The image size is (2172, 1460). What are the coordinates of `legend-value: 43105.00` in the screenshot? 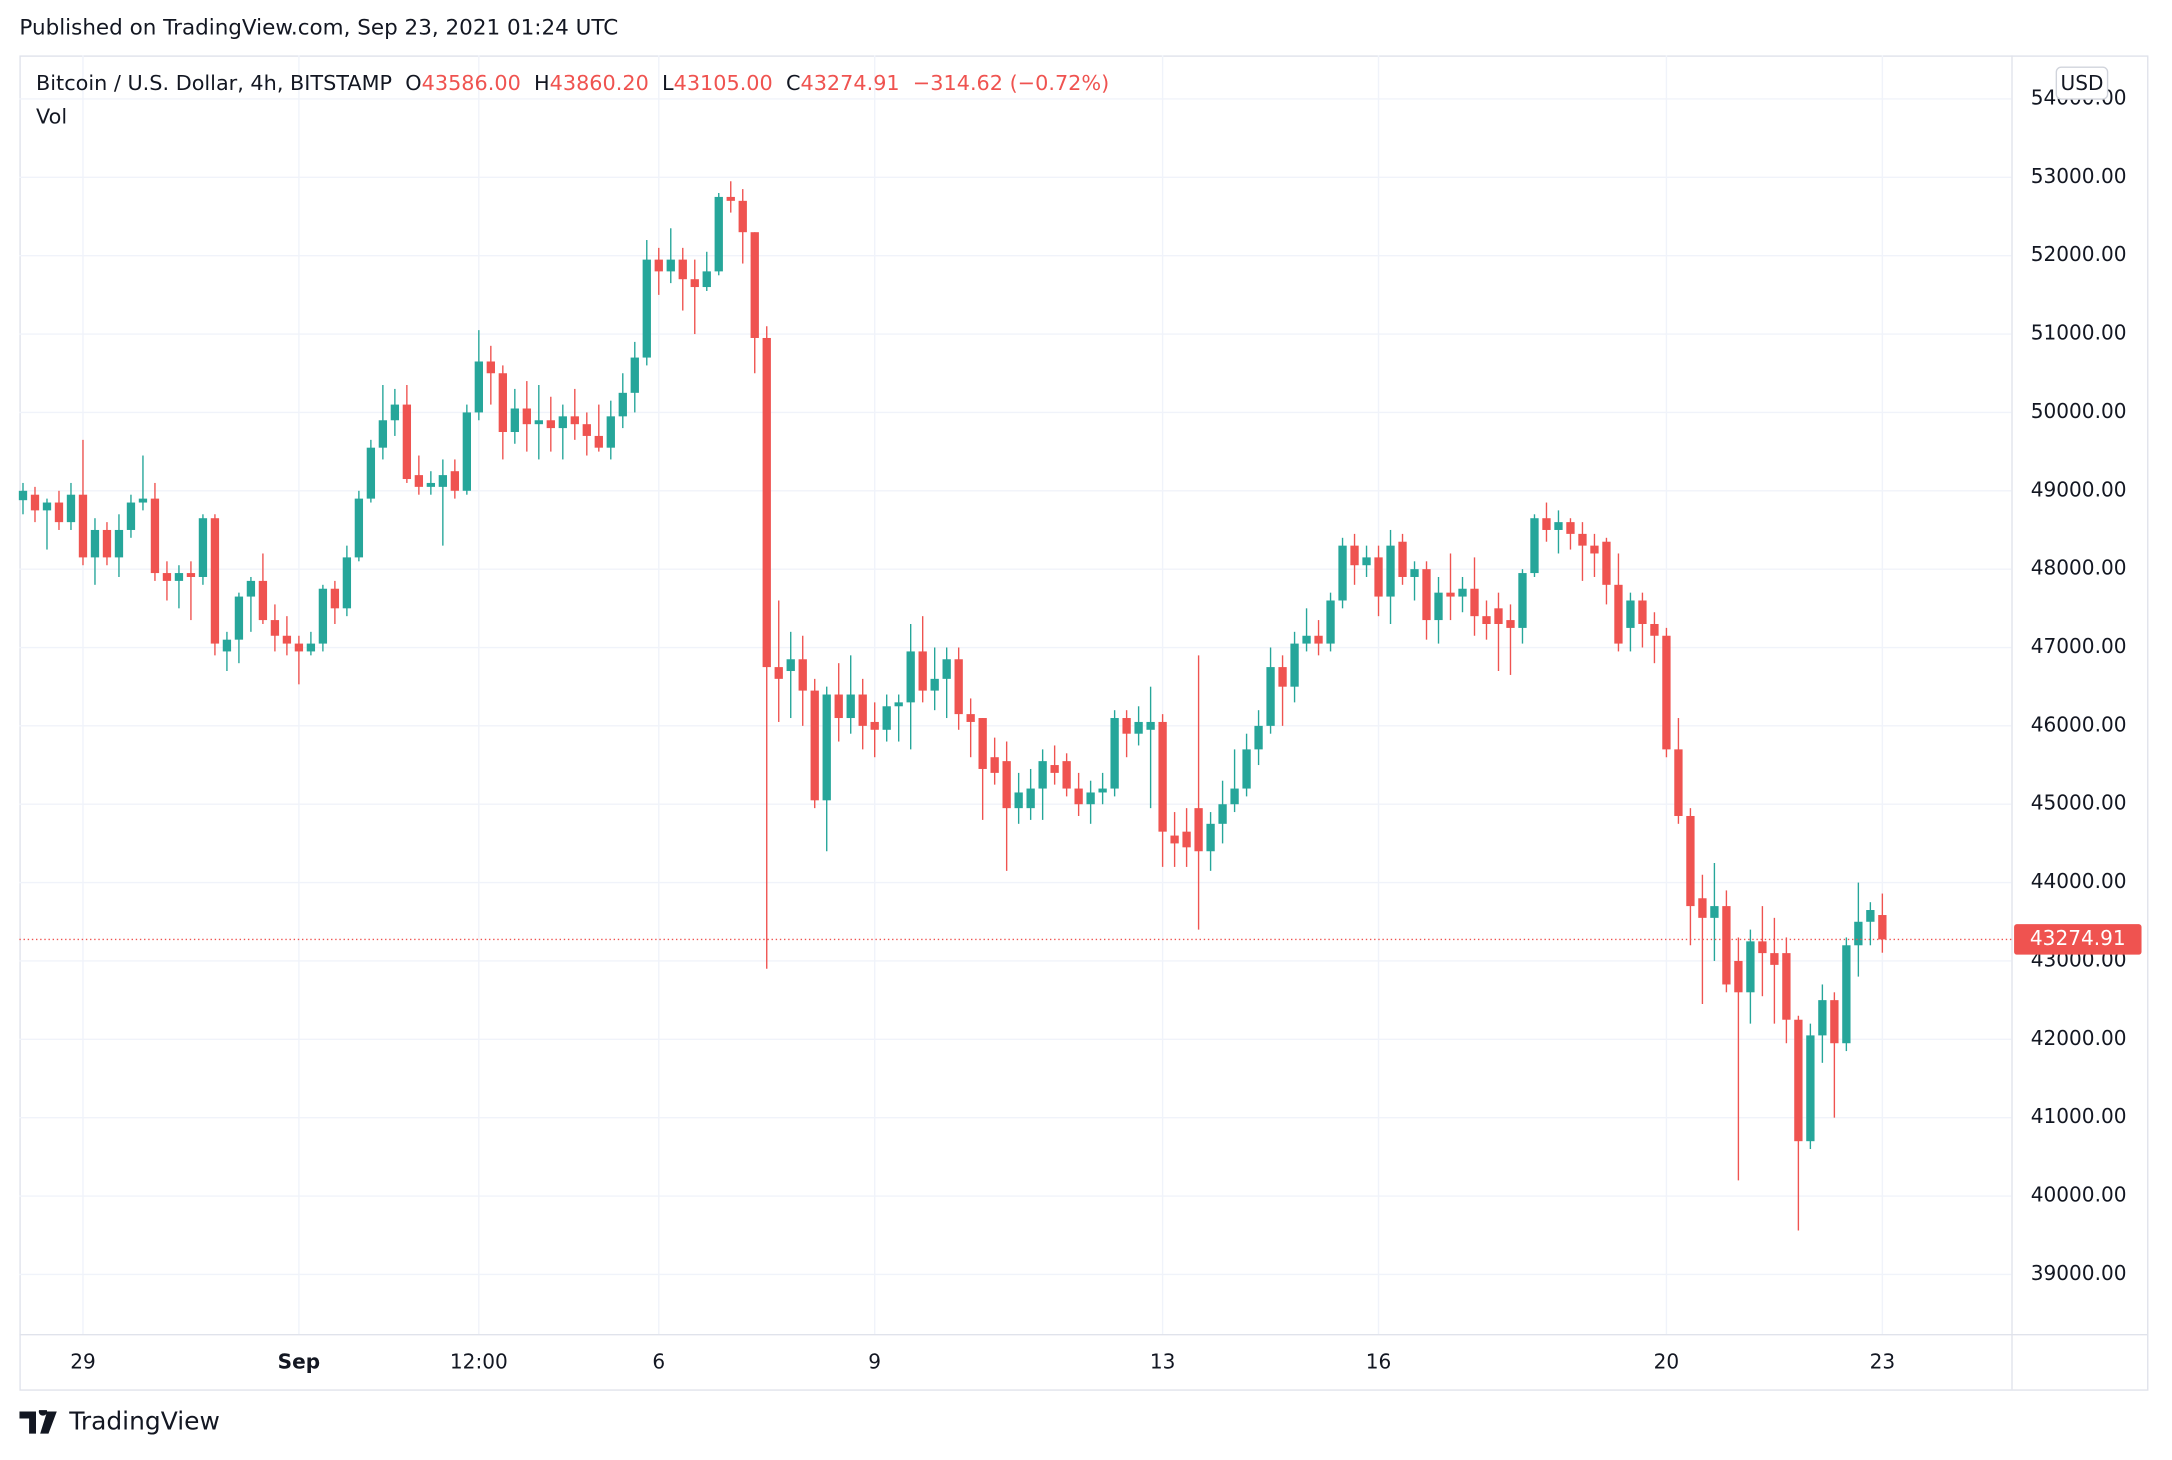 It's located at (723, 83).